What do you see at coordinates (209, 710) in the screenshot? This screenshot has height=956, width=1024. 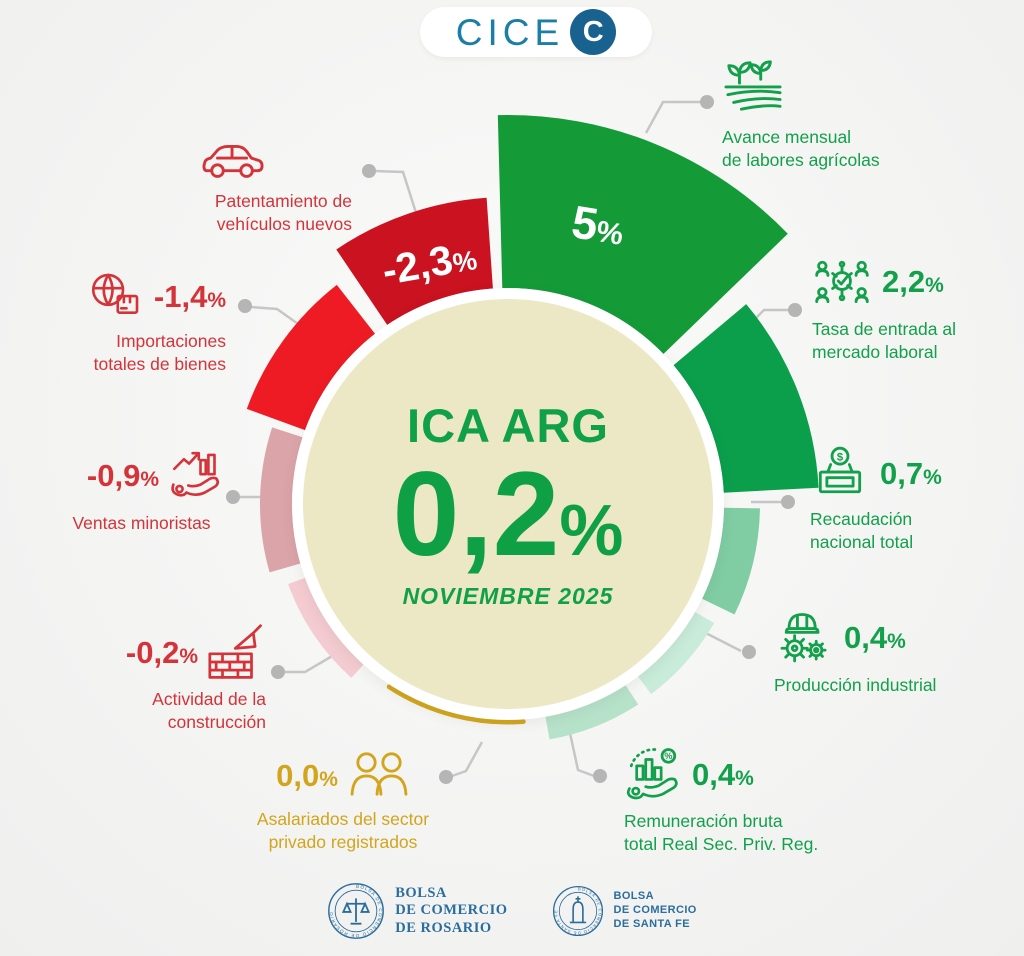 I see `callout-construccion-label: Actividad de la construcción` at bounding box center [209, 710].